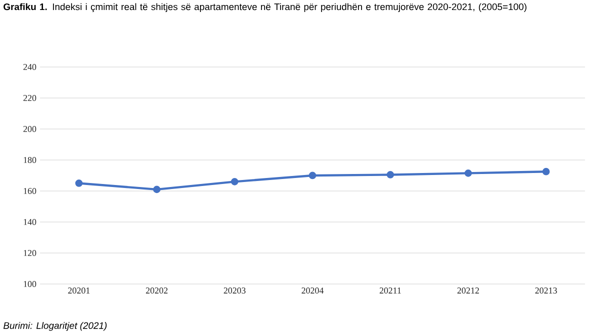  What do you see at coordinates (30, 222) in the screenshot?
I see `y-tick-label: 140` at bounding box center [30, 222].